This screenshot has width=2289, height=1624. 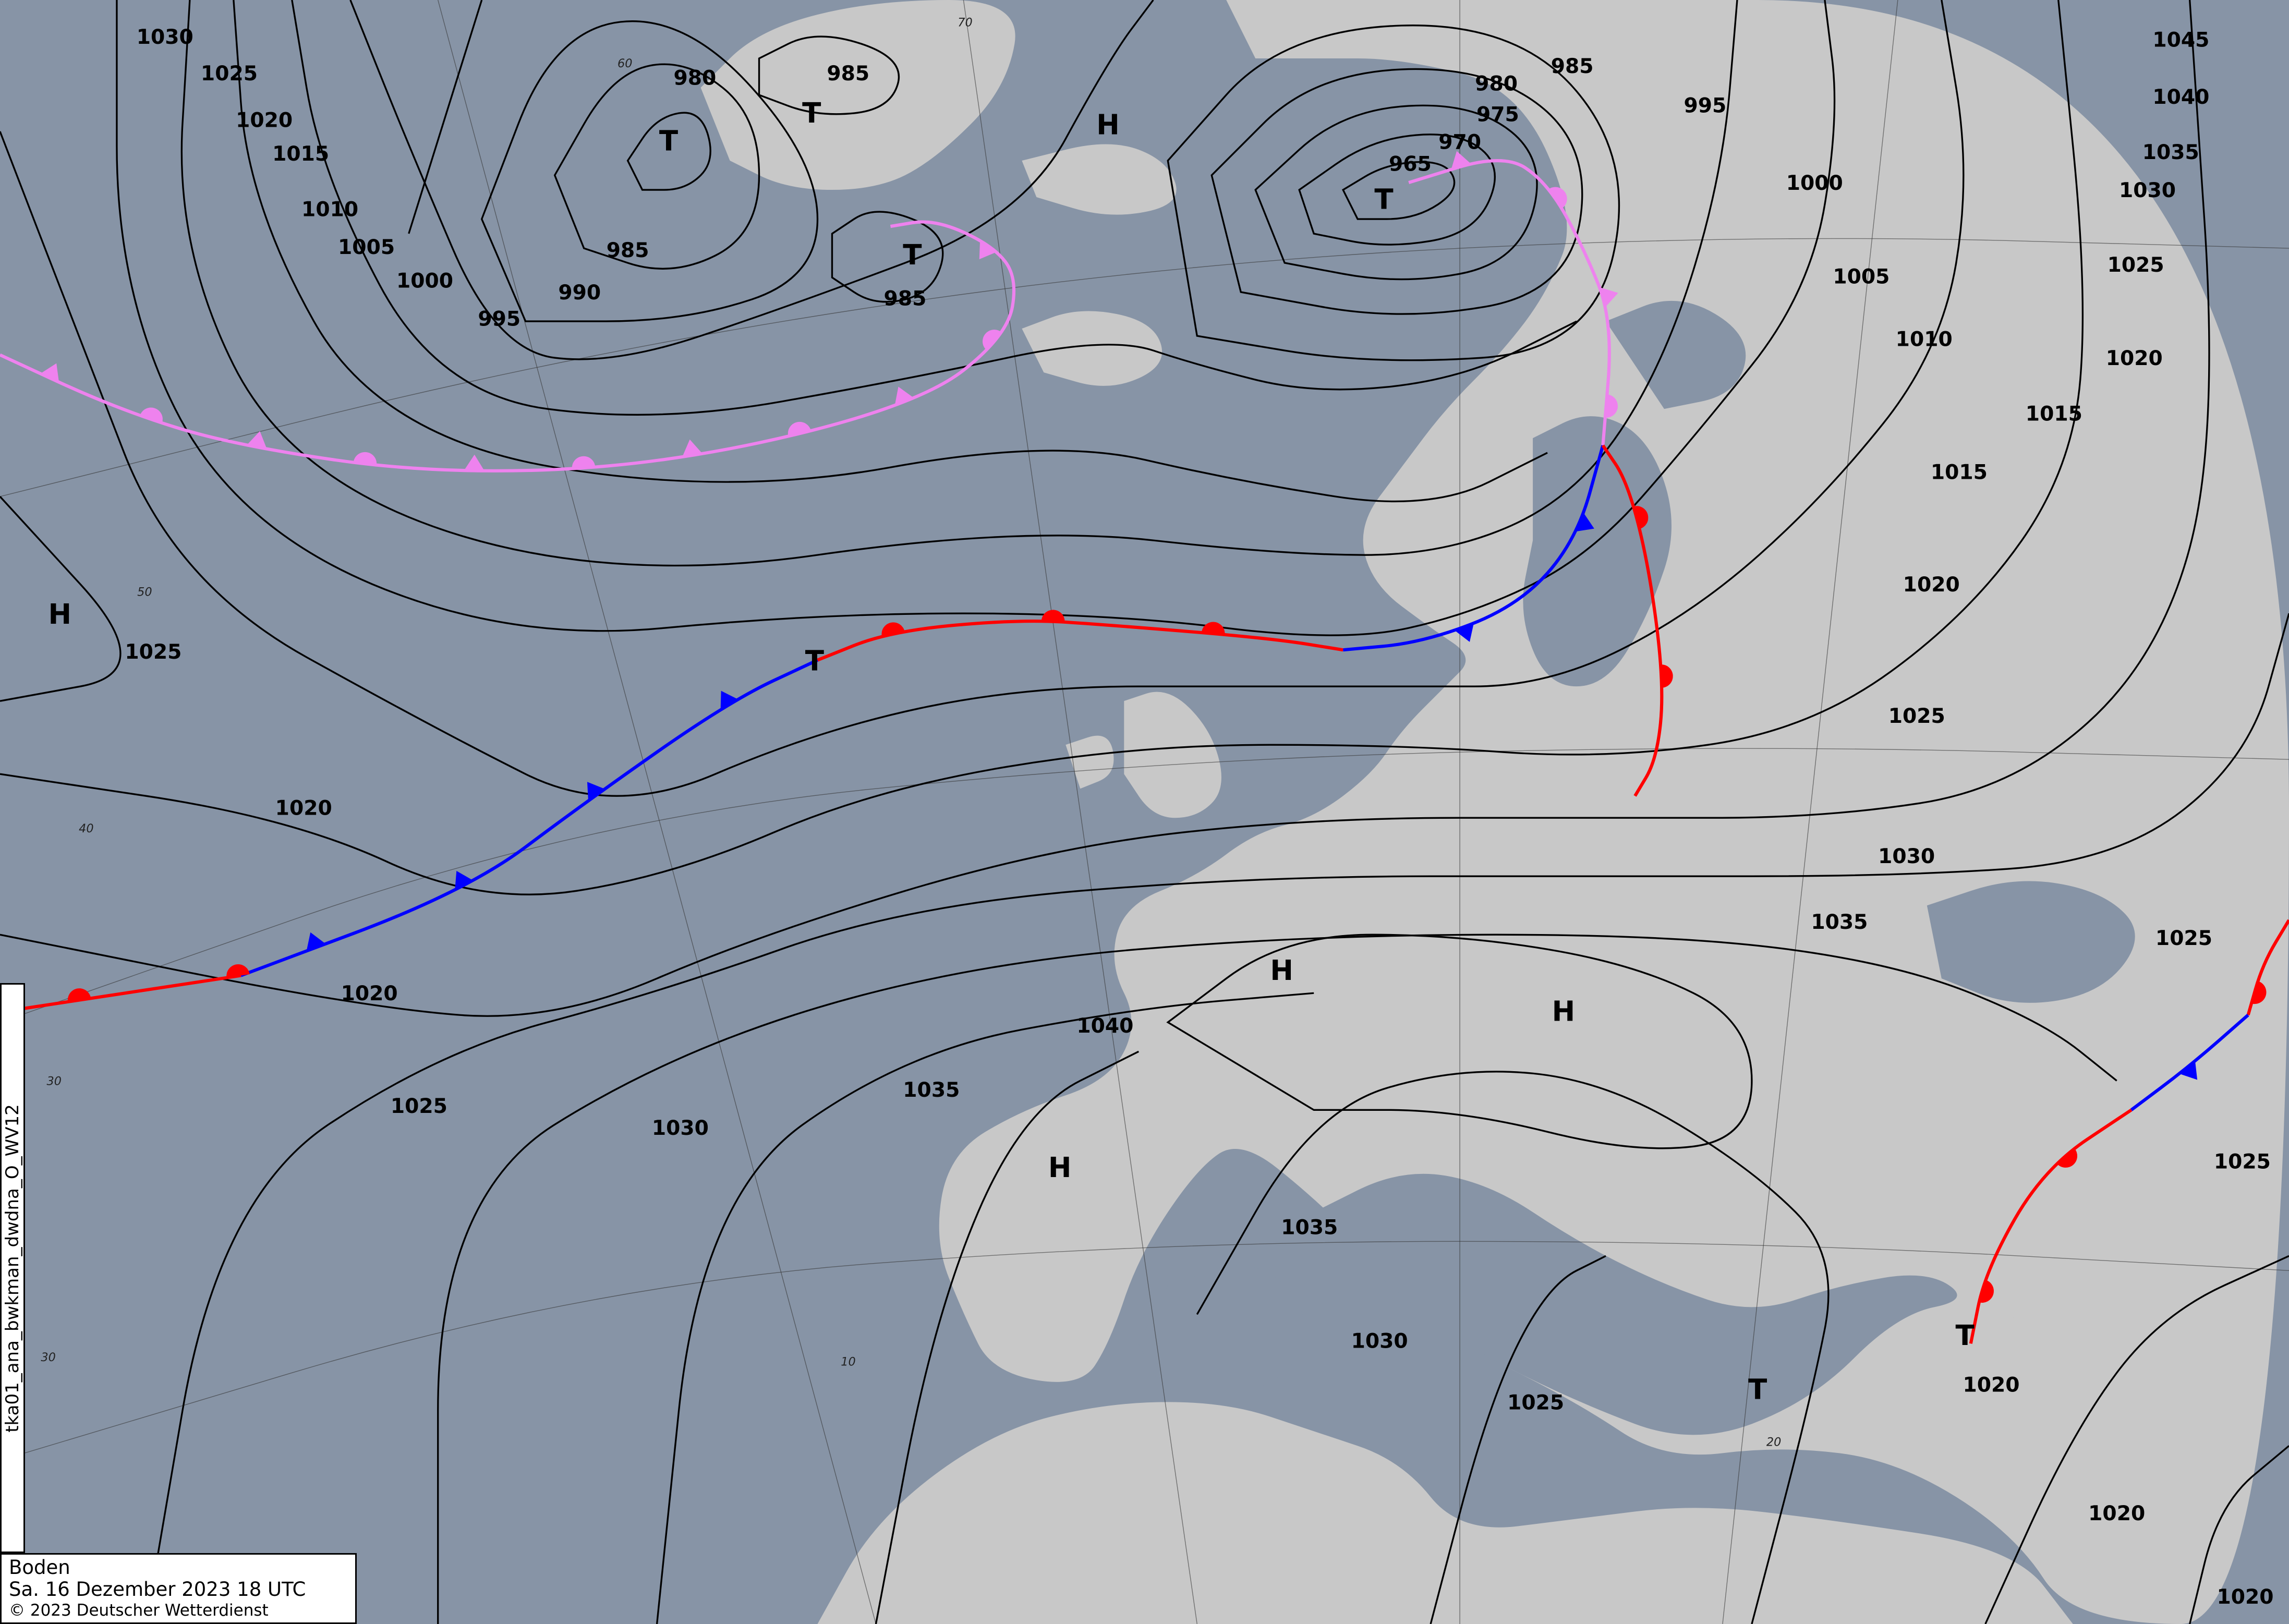 What do you see at coordinates (12, 1268) in the screenshot?
I see `product-id-strip: tka01_ana_bwkman_dwdna_O_WV12` at bounding box center [12, 1268].